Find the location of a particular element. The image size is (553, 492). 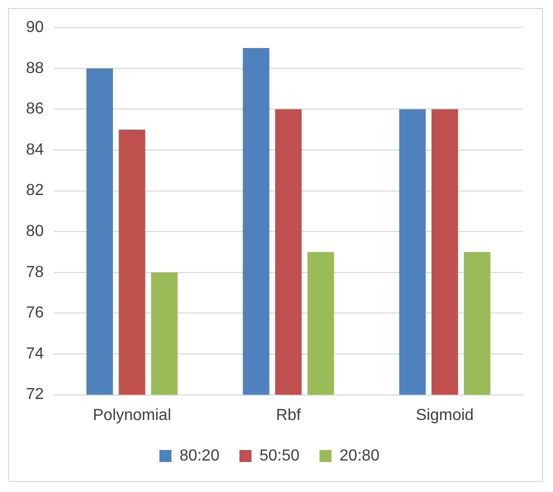

y-tick-label: 86 is located at coordinates (35, 109).